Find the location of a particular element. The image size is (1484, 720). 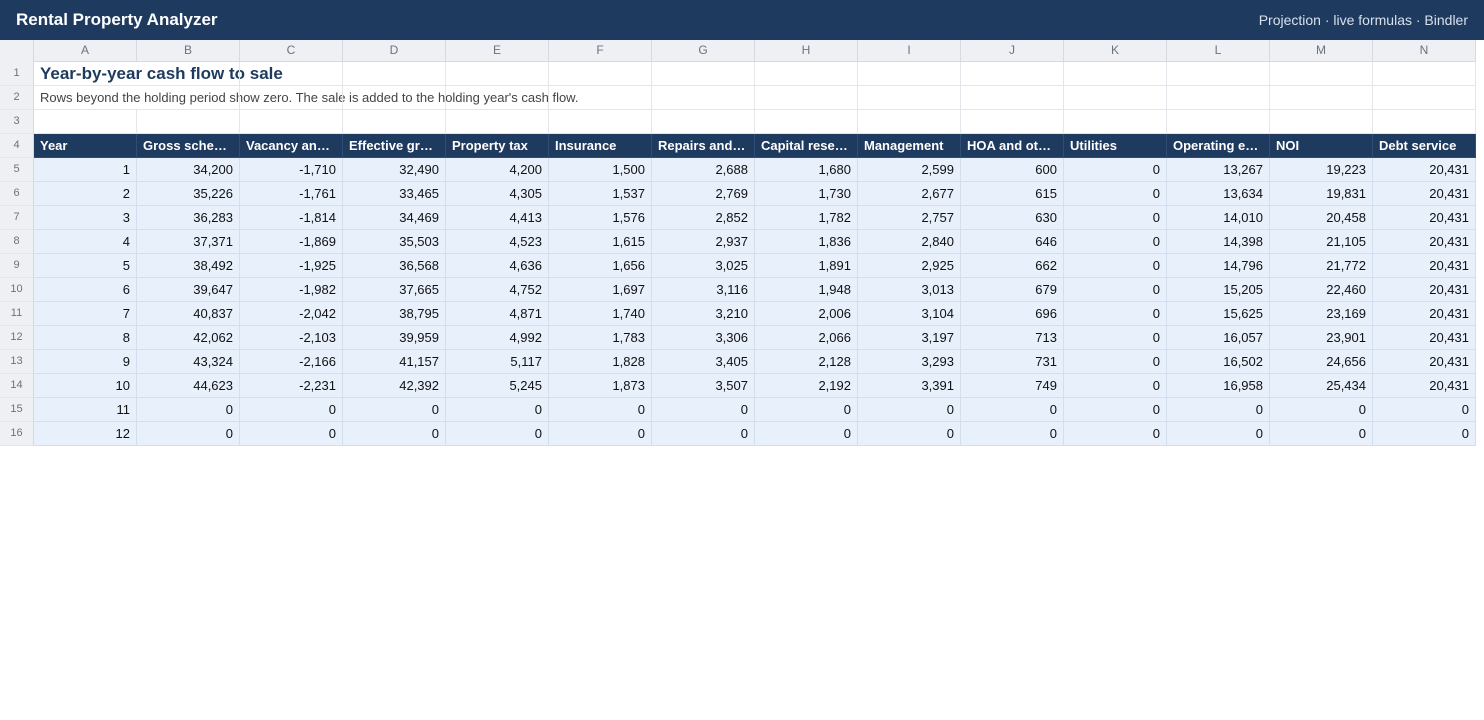

sheet-title: Year-by-year cash flow to sale is located at coordinates (158, 74).